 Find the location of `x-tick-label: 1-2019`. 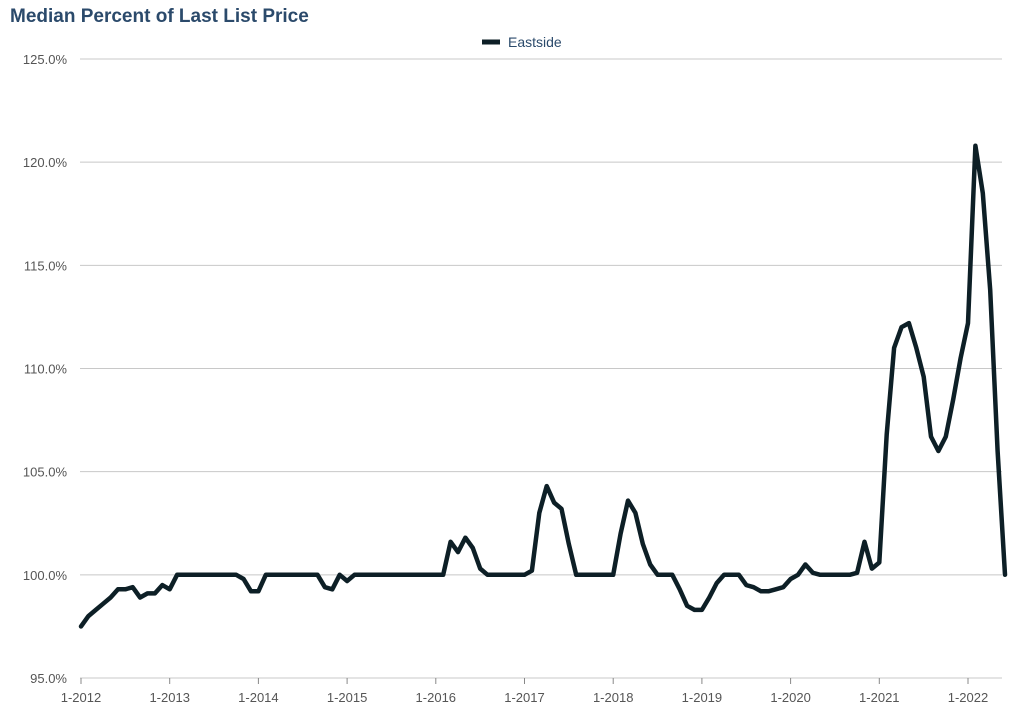

x-tick-label: 1-2019 is located at coordinates (702, 697).